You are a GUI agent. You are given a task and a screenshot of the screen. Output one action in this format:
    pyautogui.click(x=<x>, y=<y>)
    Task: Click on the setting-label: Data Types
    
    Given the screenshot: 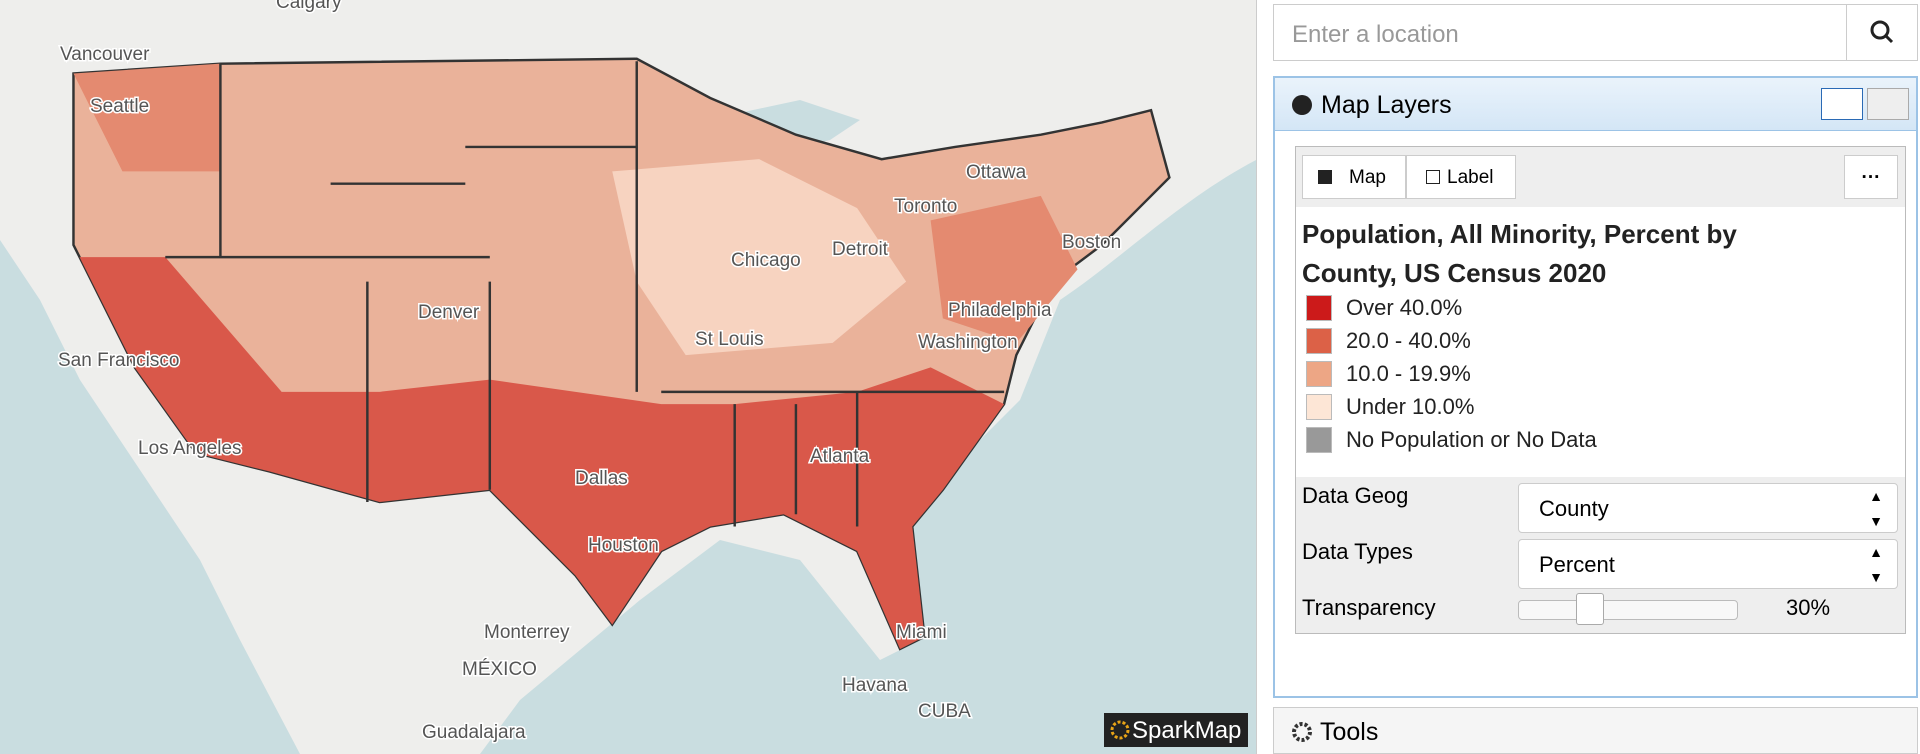 What is the action you would take?
    pyautogui.click(x=1357, y=551)
    